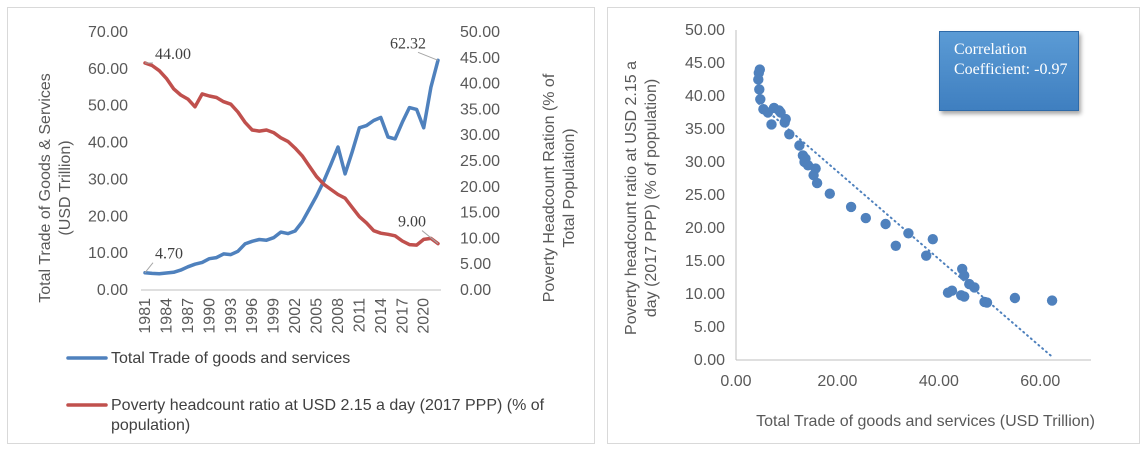  Describe the element at coordinates (837, 381) in the screenshot. I see `x-tick-label: 20.00` at that location.